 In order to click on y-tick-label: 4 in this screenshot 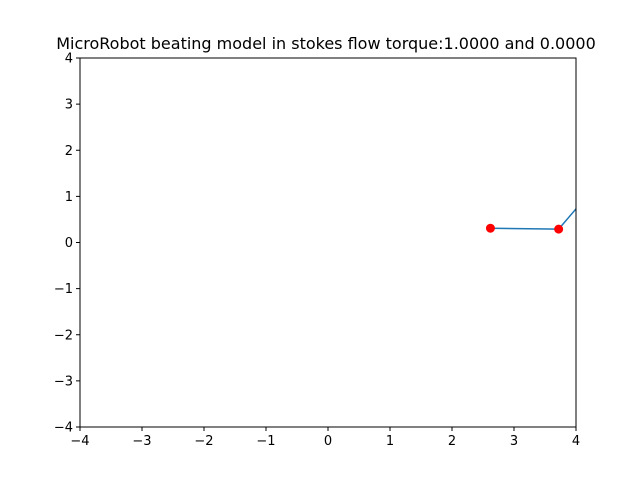, I will do `click(69, 59)`.